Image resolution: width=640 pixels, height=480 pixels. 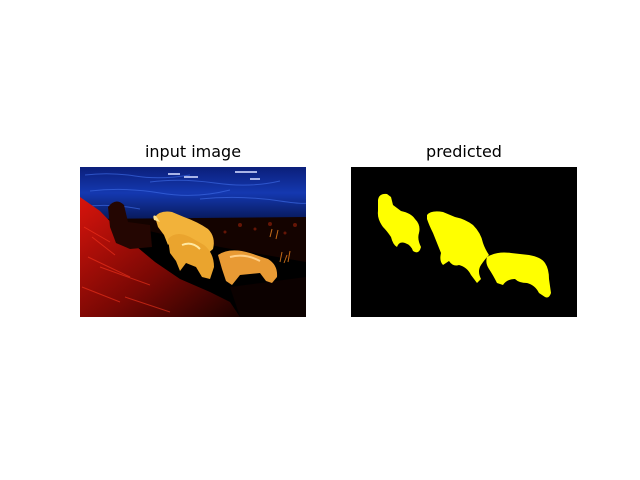 What do you see at coordinates (260, 228) in the screenshot?
I see `rock-highlights` at bounding box center [260, 228].